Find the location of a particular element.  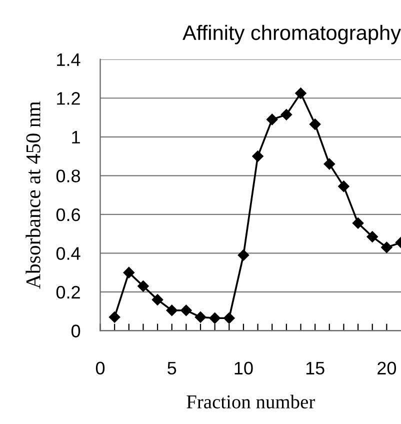

y-tick-label: 1 is located at coordinates (76, 137).